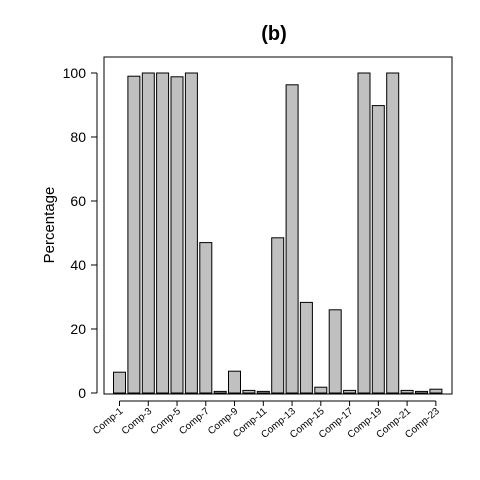  Describe the element at coordinates (78, 201) in the screenshot. I see `y-tick-label: 60` at that location.